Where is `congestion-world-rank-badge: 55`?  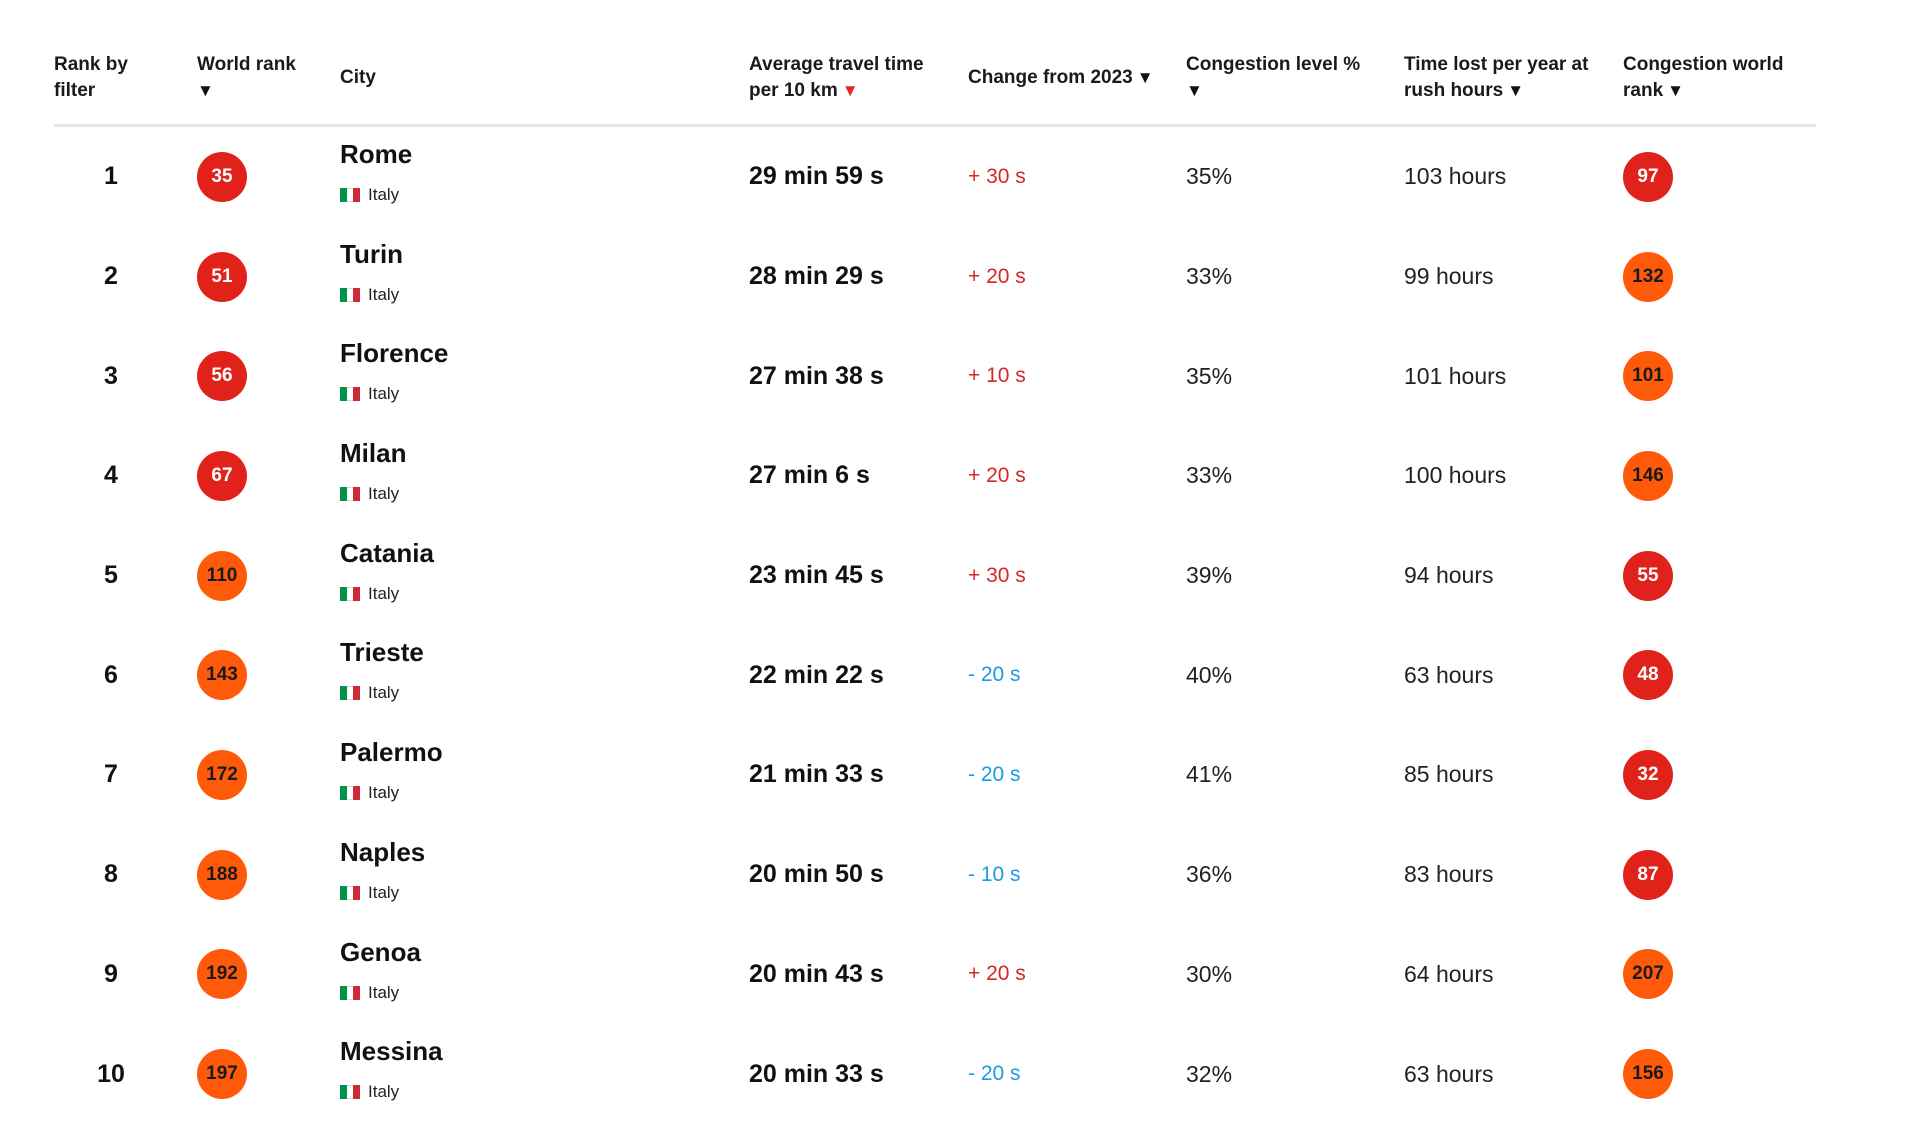 congestion-world-rank-badge: 55 is located at coordinates (1648, 575).